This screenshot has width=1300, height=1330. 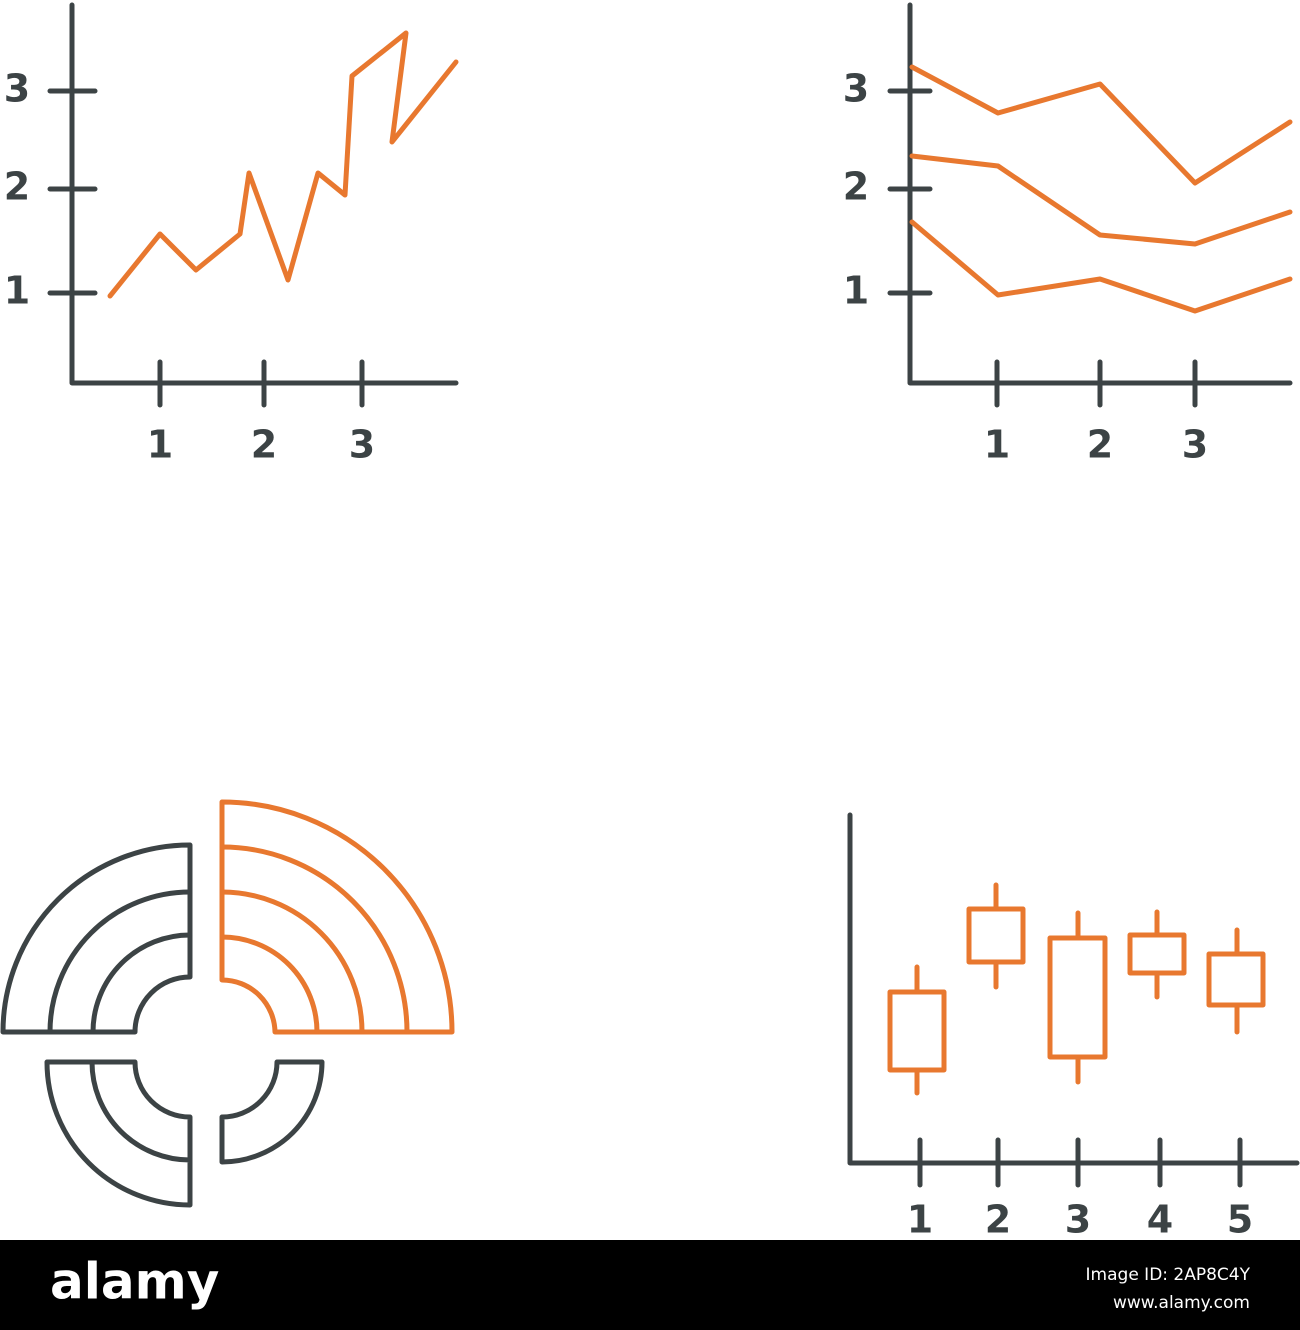 I want to click on radial-chart-icon, so click(x=227, y=1003).